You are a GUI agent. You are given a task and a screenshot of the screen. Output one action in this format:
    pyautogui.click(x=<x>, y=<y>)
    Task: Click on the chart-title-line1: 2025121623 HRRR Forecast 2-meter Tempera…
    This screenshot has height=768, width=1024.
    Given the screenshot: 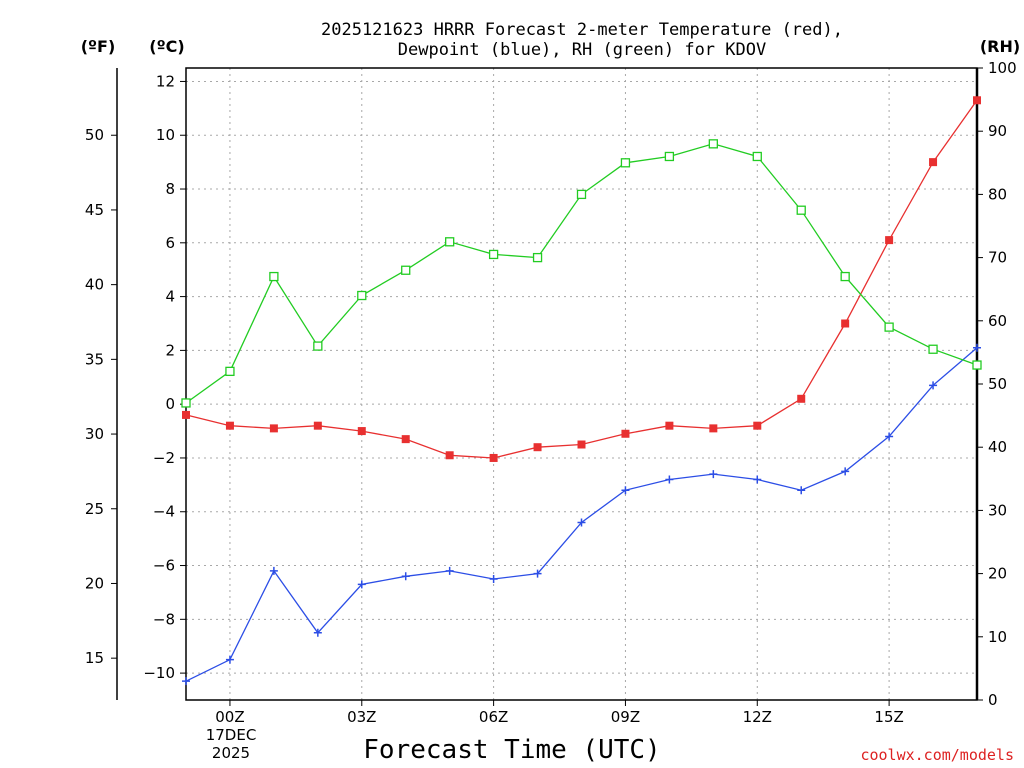 What is the action you would take?
    pyautogui.click(x=582, y=30)
    